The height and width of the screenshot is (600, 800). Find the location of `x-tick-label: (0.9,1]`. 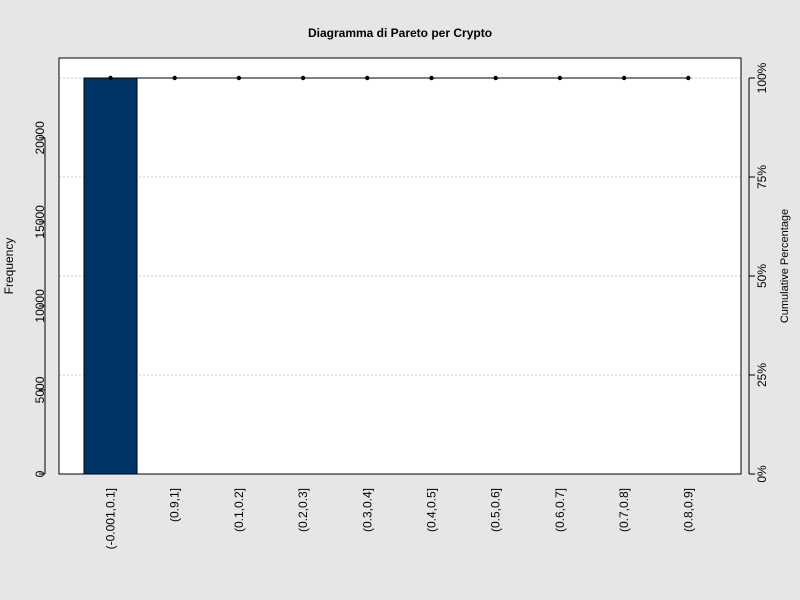

x-tick-label: (0.9,1] is located at coordinates (175, 505).